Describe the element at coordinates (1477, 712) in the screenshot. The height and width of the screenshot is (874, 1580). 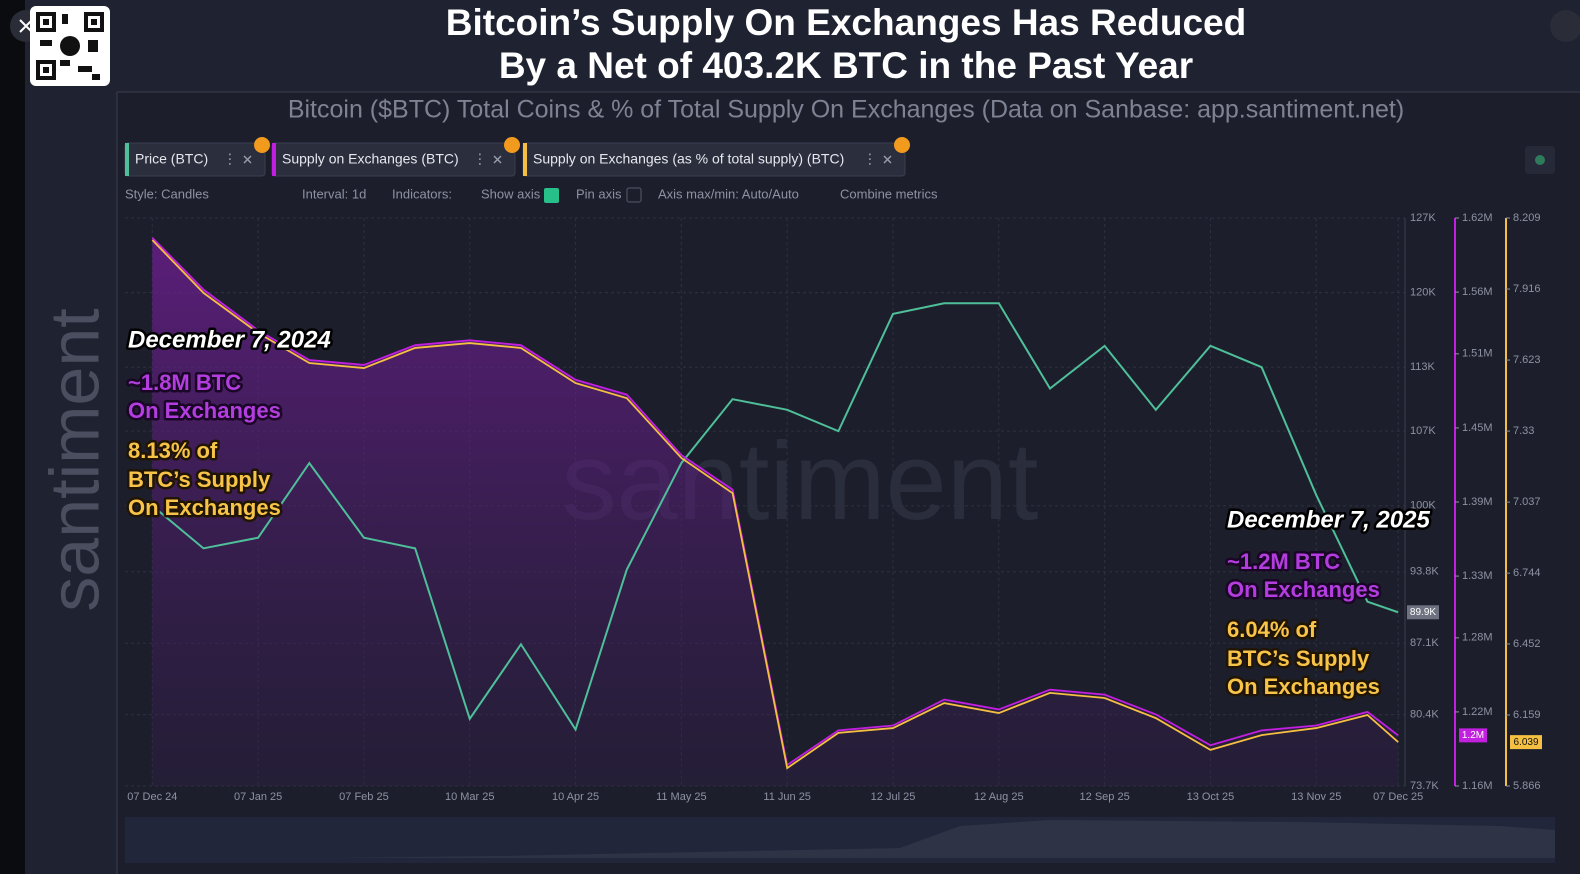
I see `y2-tick-label: 1.22M` at that location.